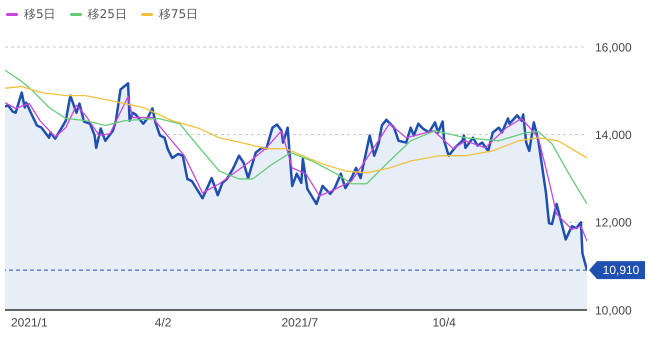 This screenshot has width=649, height=338. Describe the element at coordinates (178, 14) in the screenshot. I see `legend-label: 移75日` at that location.